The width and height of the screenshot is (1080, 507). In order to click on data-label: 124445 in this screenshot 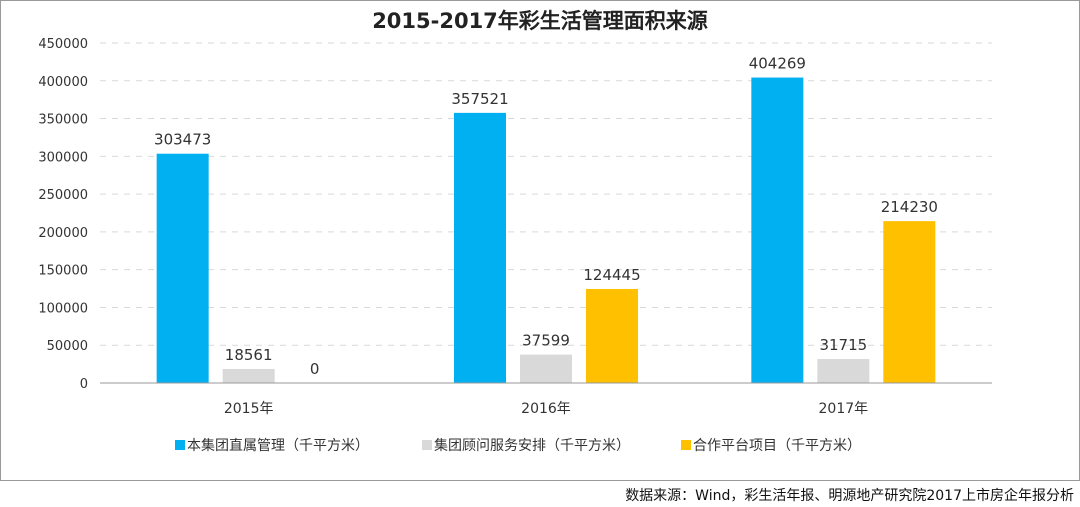, I will do `click(611, 275)`.